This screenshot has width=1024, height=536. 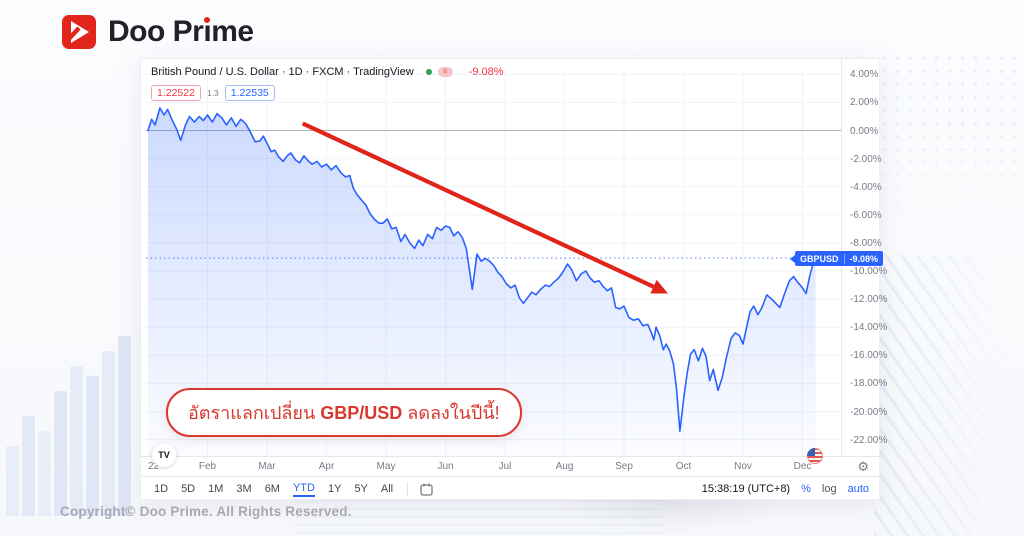 What do you see at coordinates (624, 466) in the screenshot?
I see `x-axis-label: Sep` at bounding box center [624, 466].